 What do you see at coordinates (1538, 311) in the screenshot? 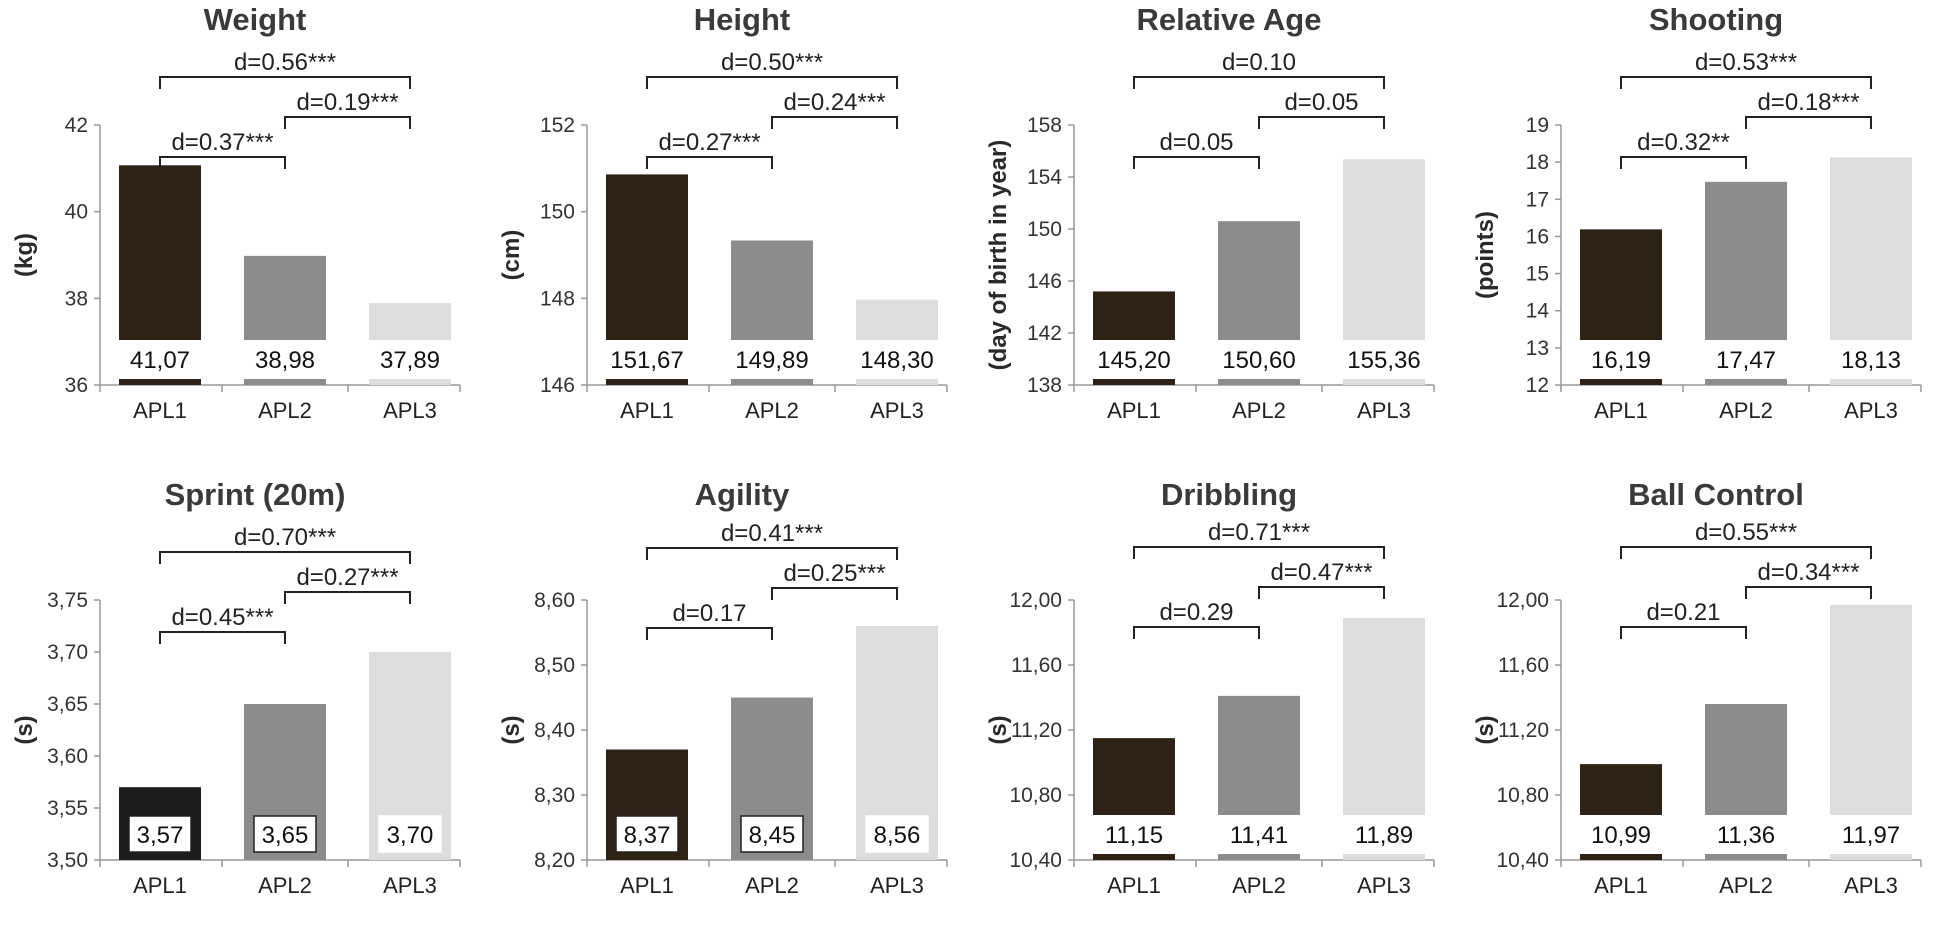
I see `y-tick-label: 14` at bounding box center [1538, 311].